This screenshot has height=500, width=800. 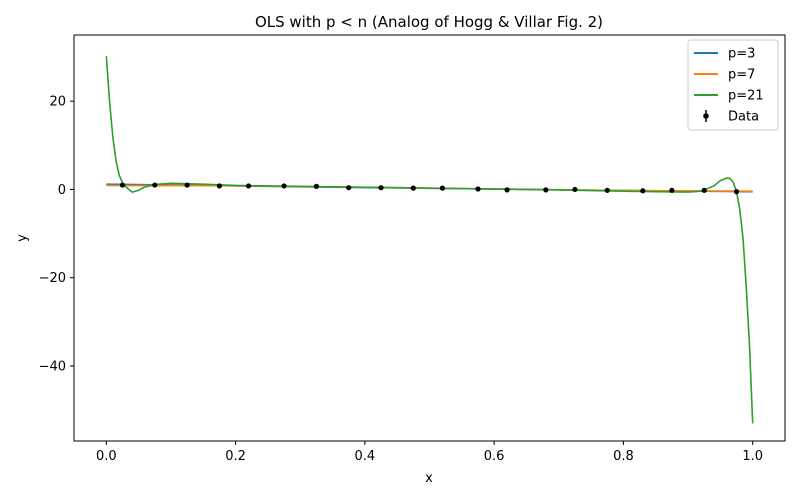 What do you see at coordinates (494, 456) in the screenshot?
I see `x-tick-label: 0.6` at bounding box center [494, 456].